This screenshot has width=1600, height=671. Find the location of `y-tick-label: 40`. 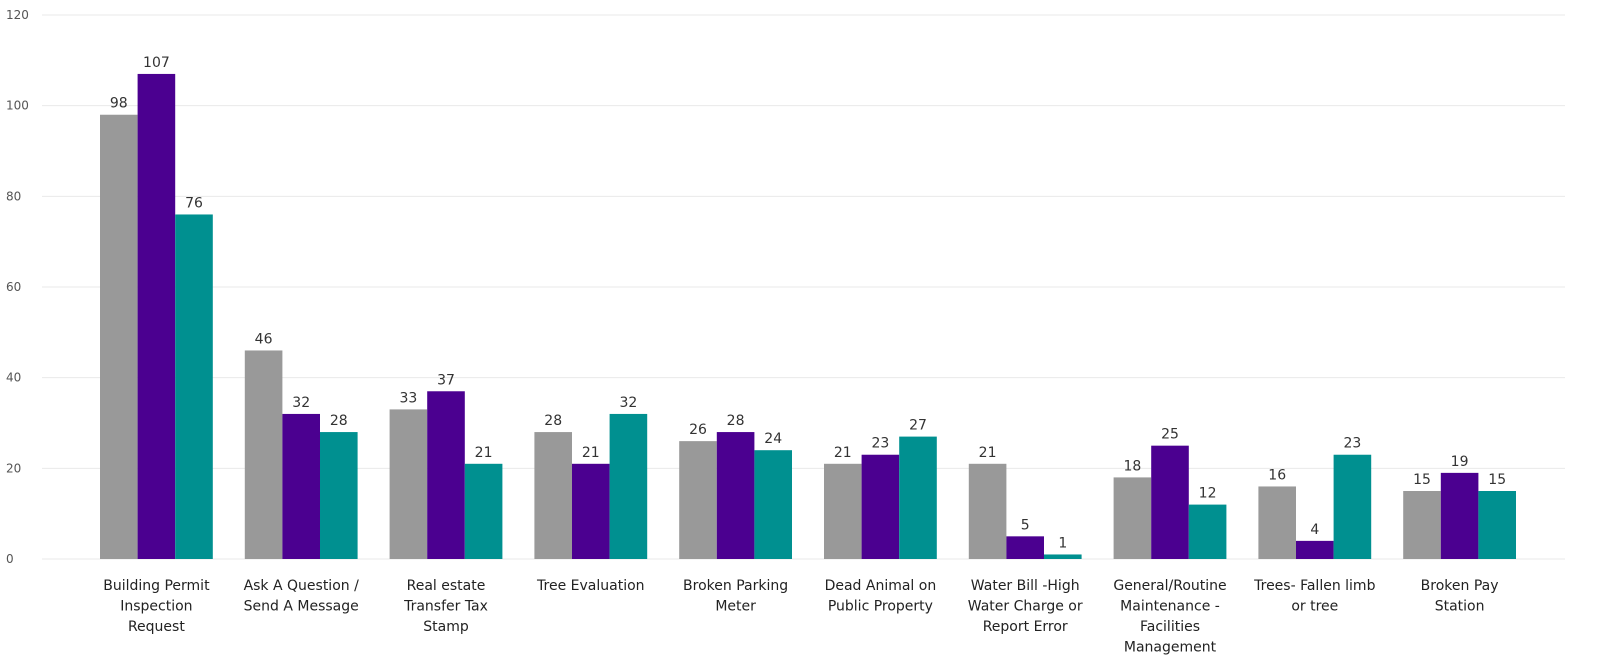

y-tick-label: 40 is located at coordinates (13, 378).